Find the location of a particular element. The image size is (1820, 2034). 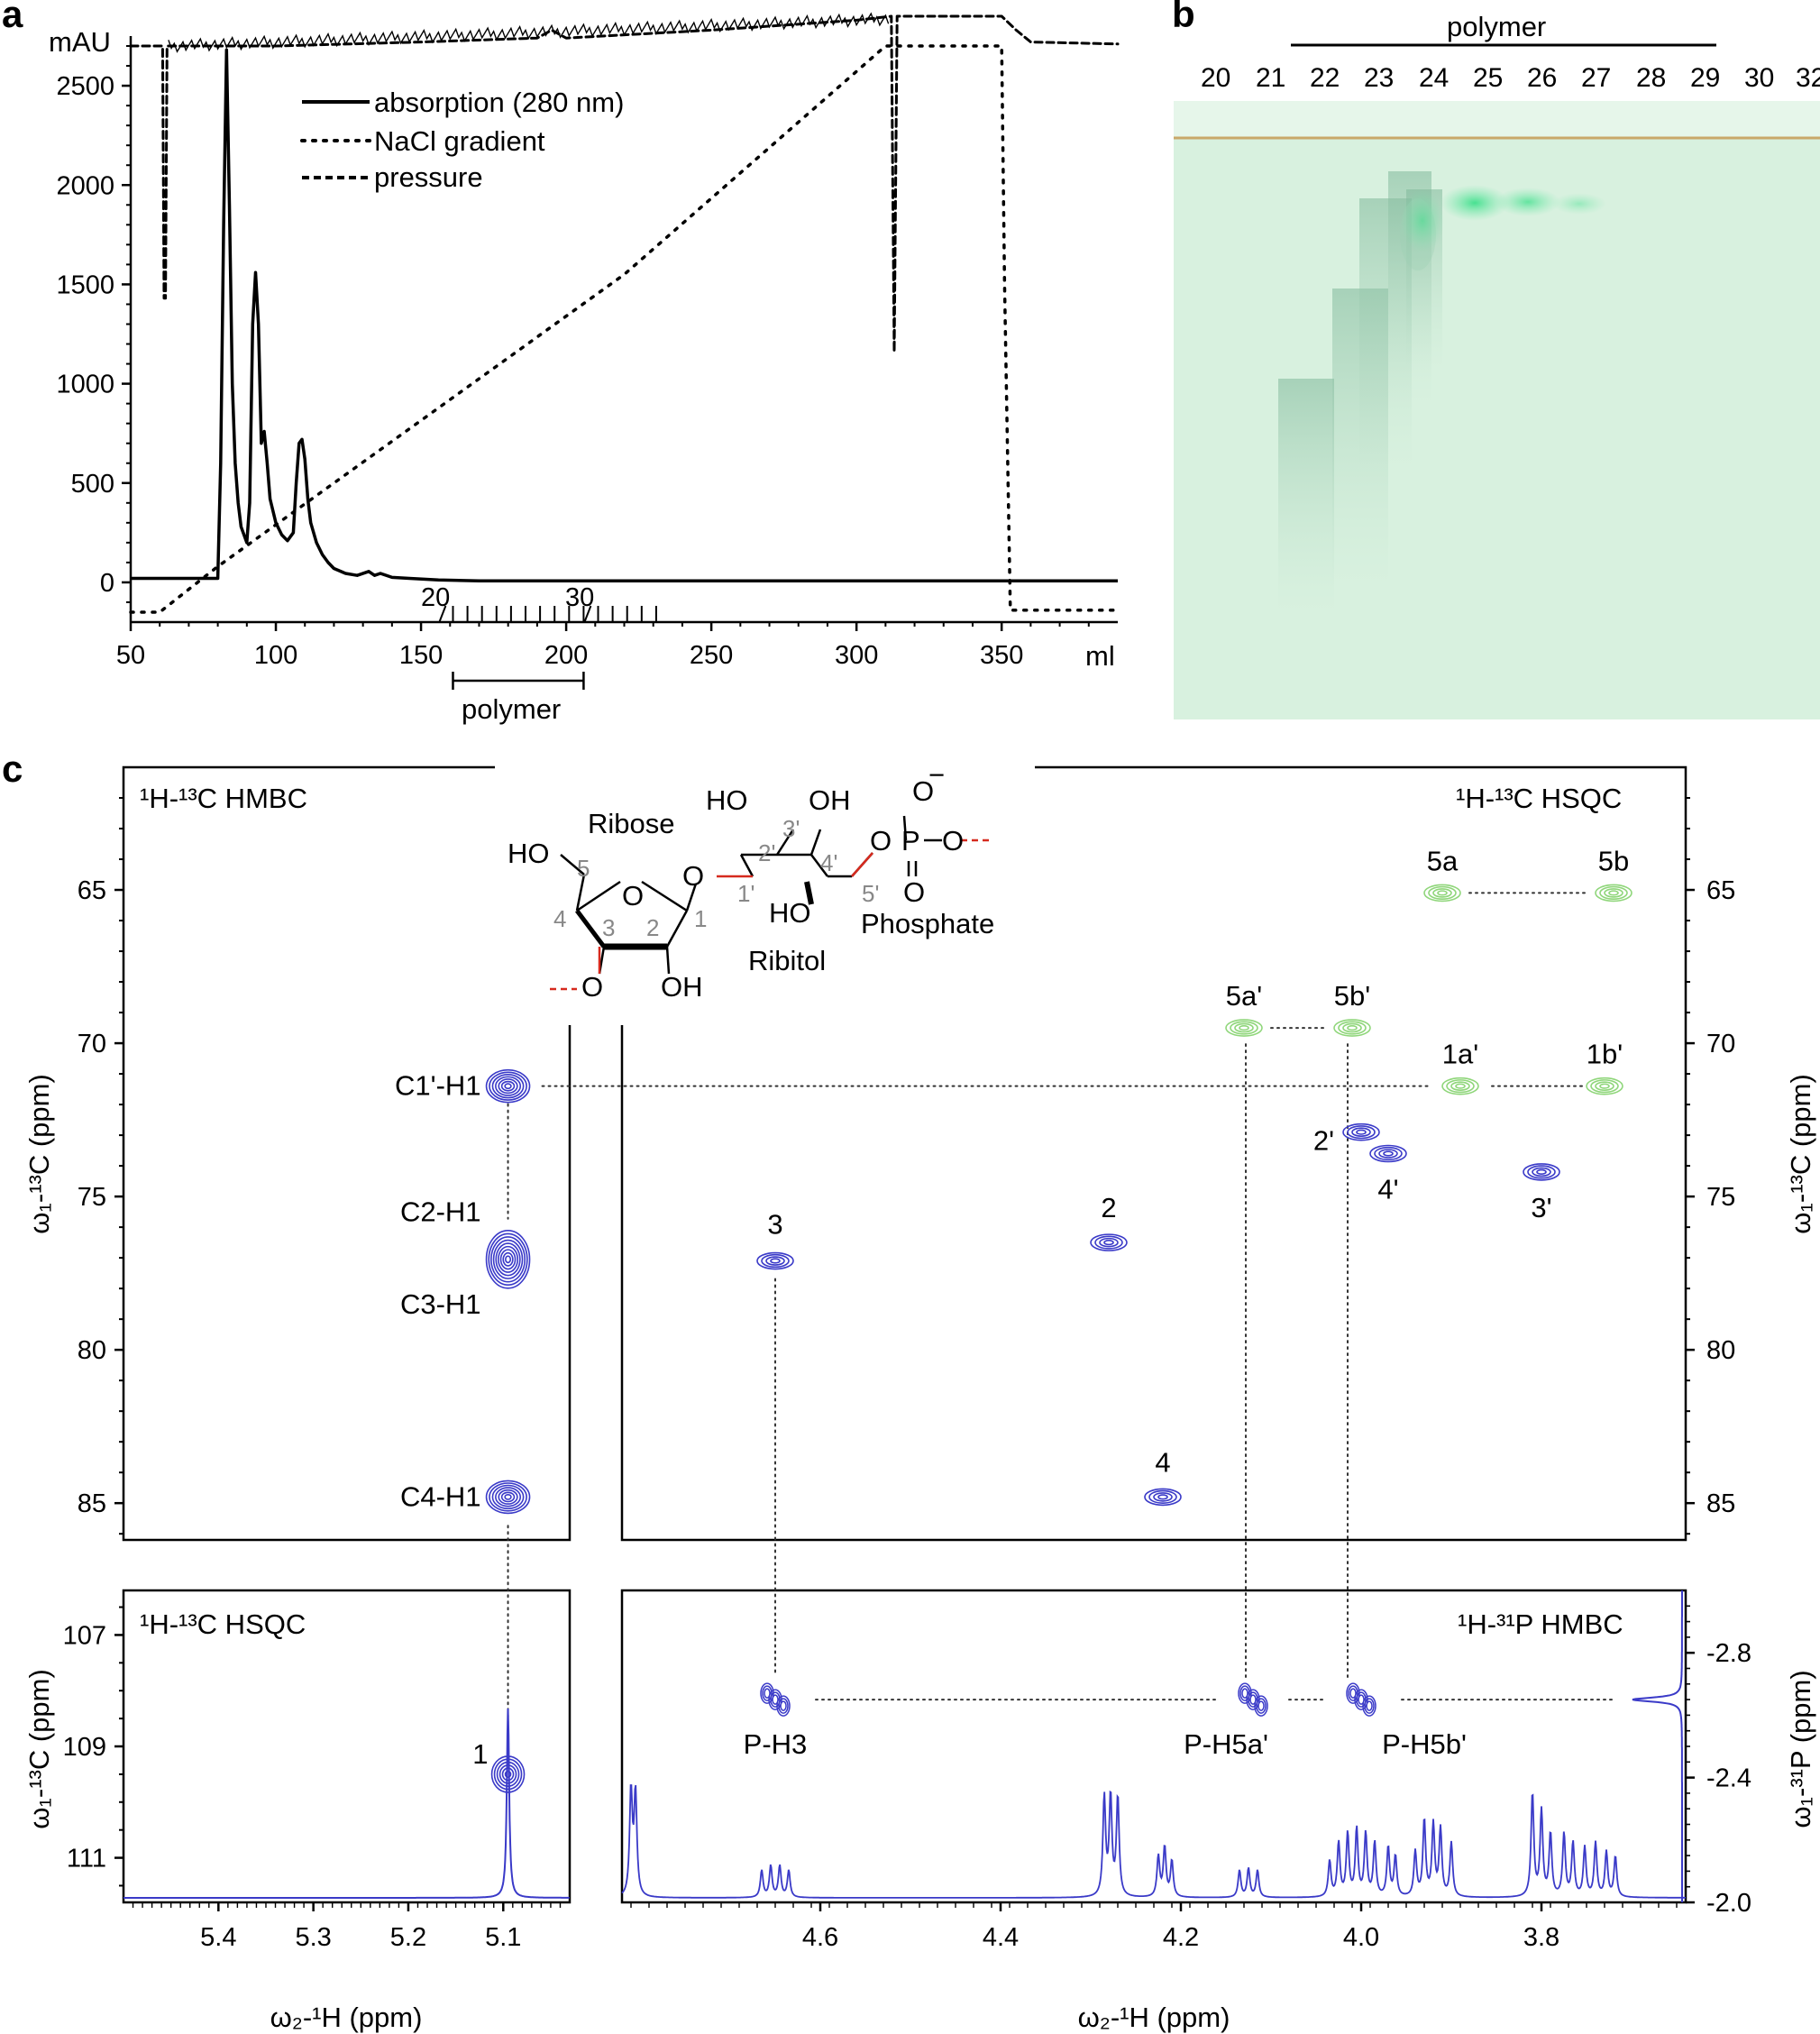

peak-2' is located at coordinates (1361, 1131).